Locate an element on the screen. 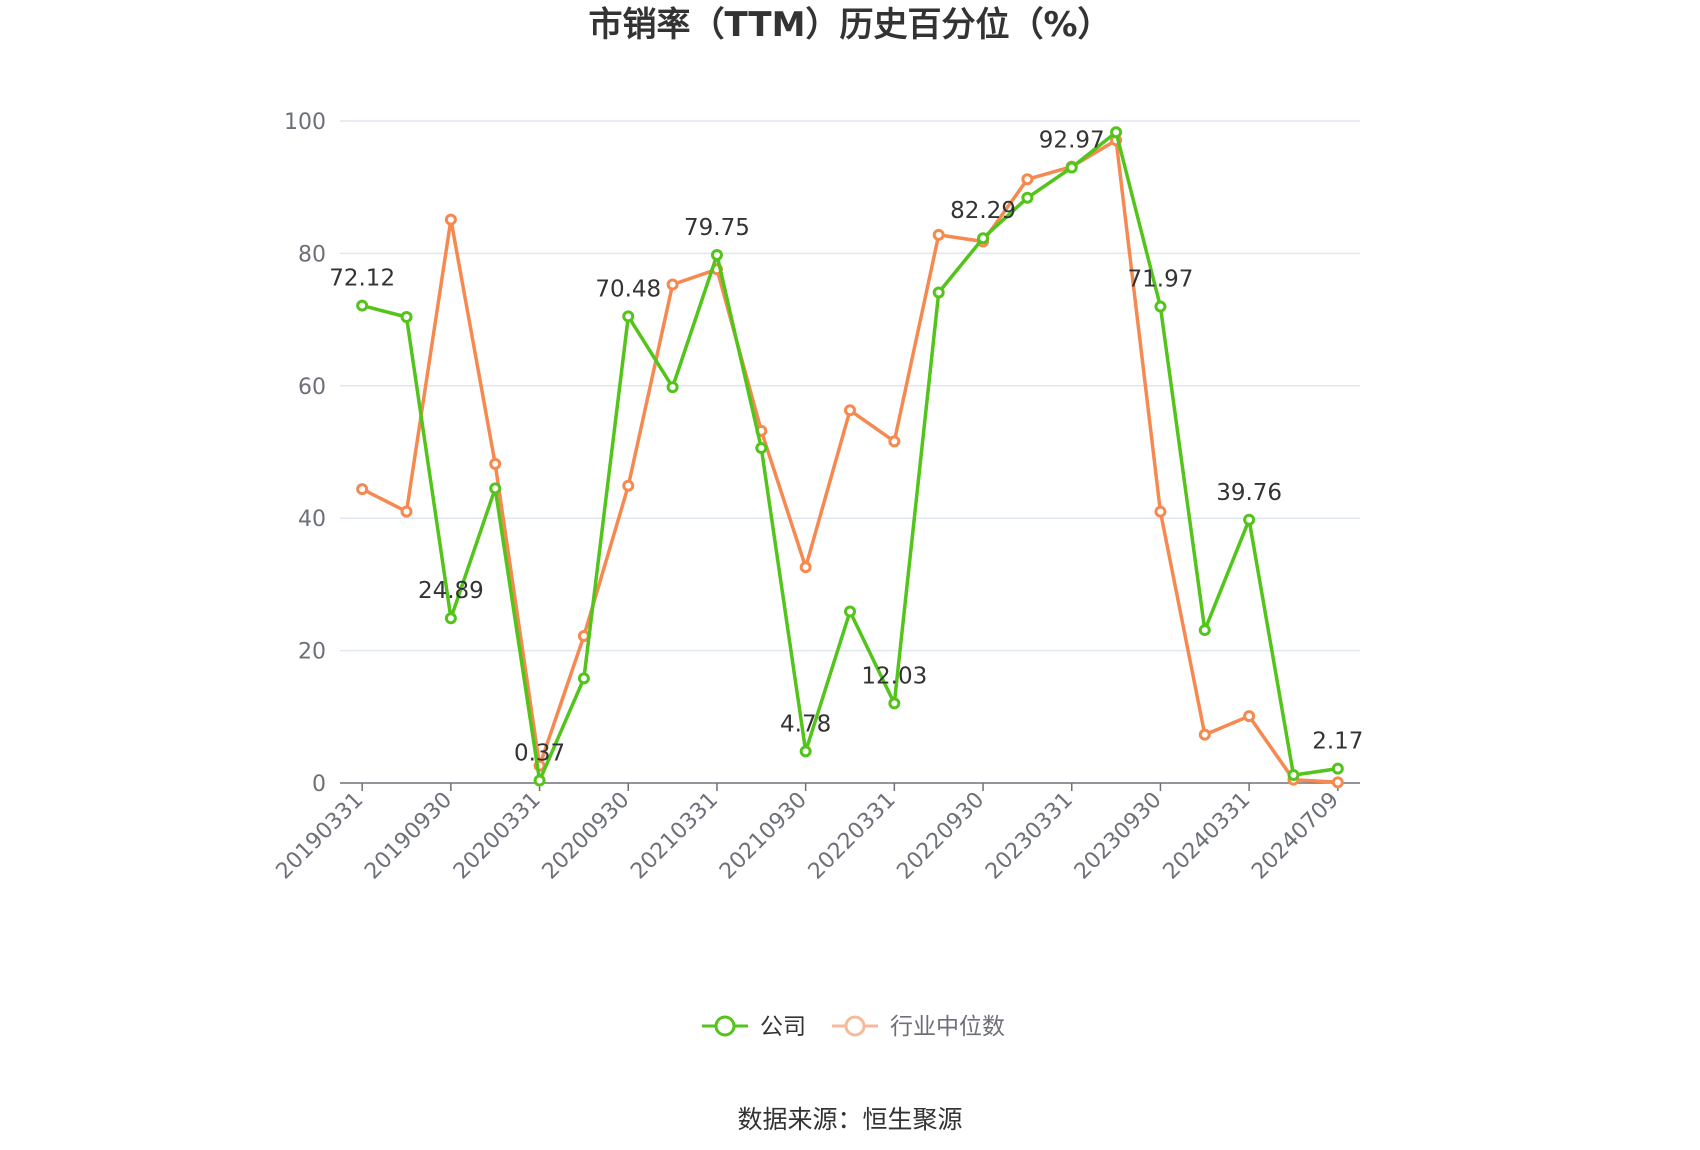  x-tick-label: 20200331 is located at coordinates (497, 836).